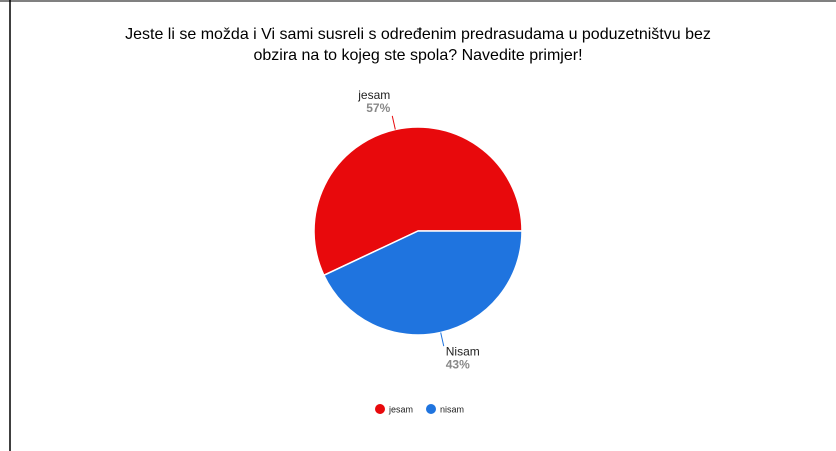 The image size is (836, 451). I want to click on legend-label: jesam, so click(400, 409).